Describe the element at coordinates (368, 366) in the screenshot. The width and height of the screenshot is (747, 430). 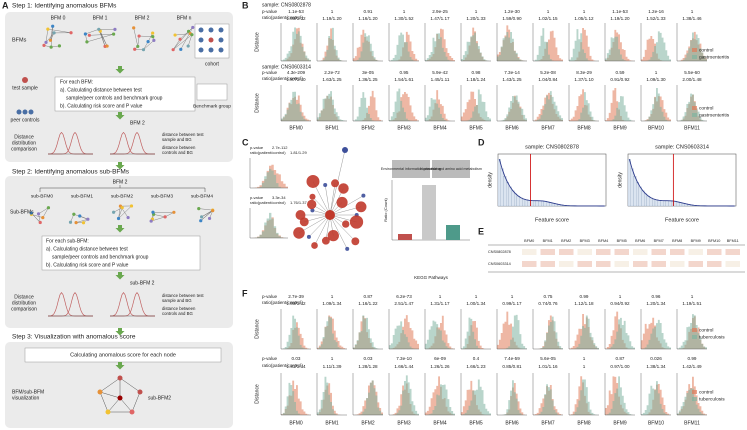
I see `ratio: 1.28/1.28` at that location.